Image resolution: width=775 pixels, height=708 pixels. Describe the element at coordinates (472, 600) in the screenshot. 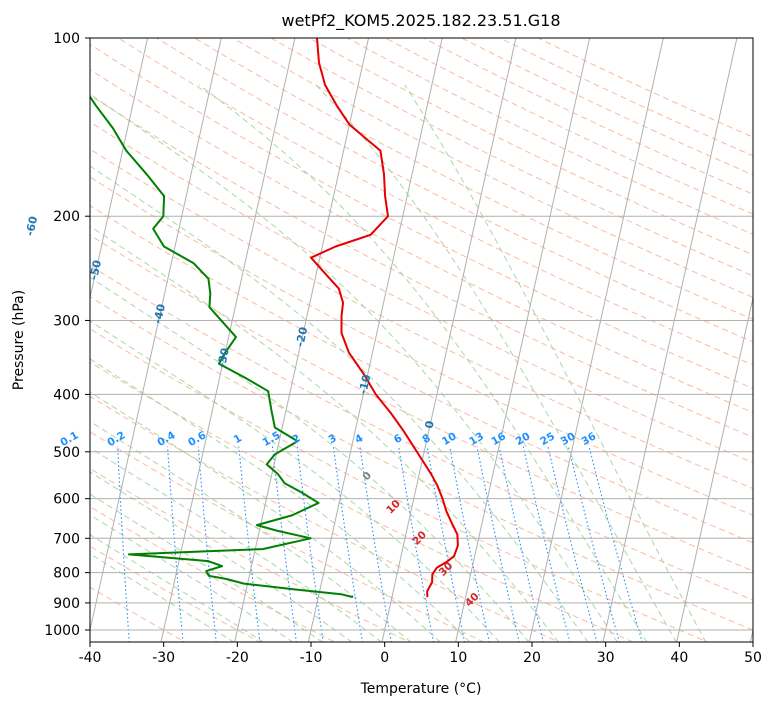

I see `moist-adiabat-label: 40` at that location.